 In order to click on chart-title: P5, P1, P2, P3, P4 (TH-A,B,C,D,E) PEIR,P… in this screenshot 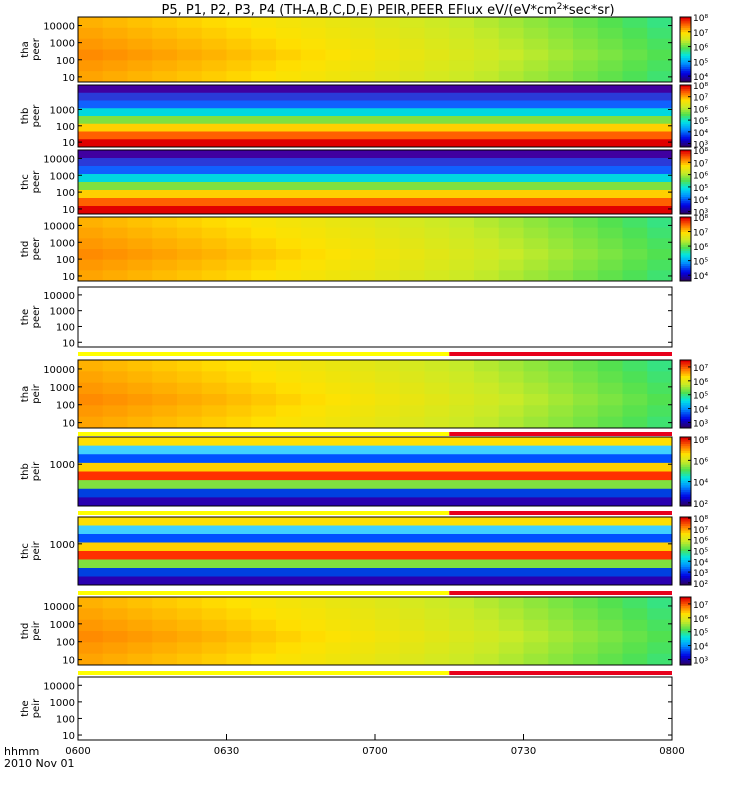, I will do `click(387, 10)`.